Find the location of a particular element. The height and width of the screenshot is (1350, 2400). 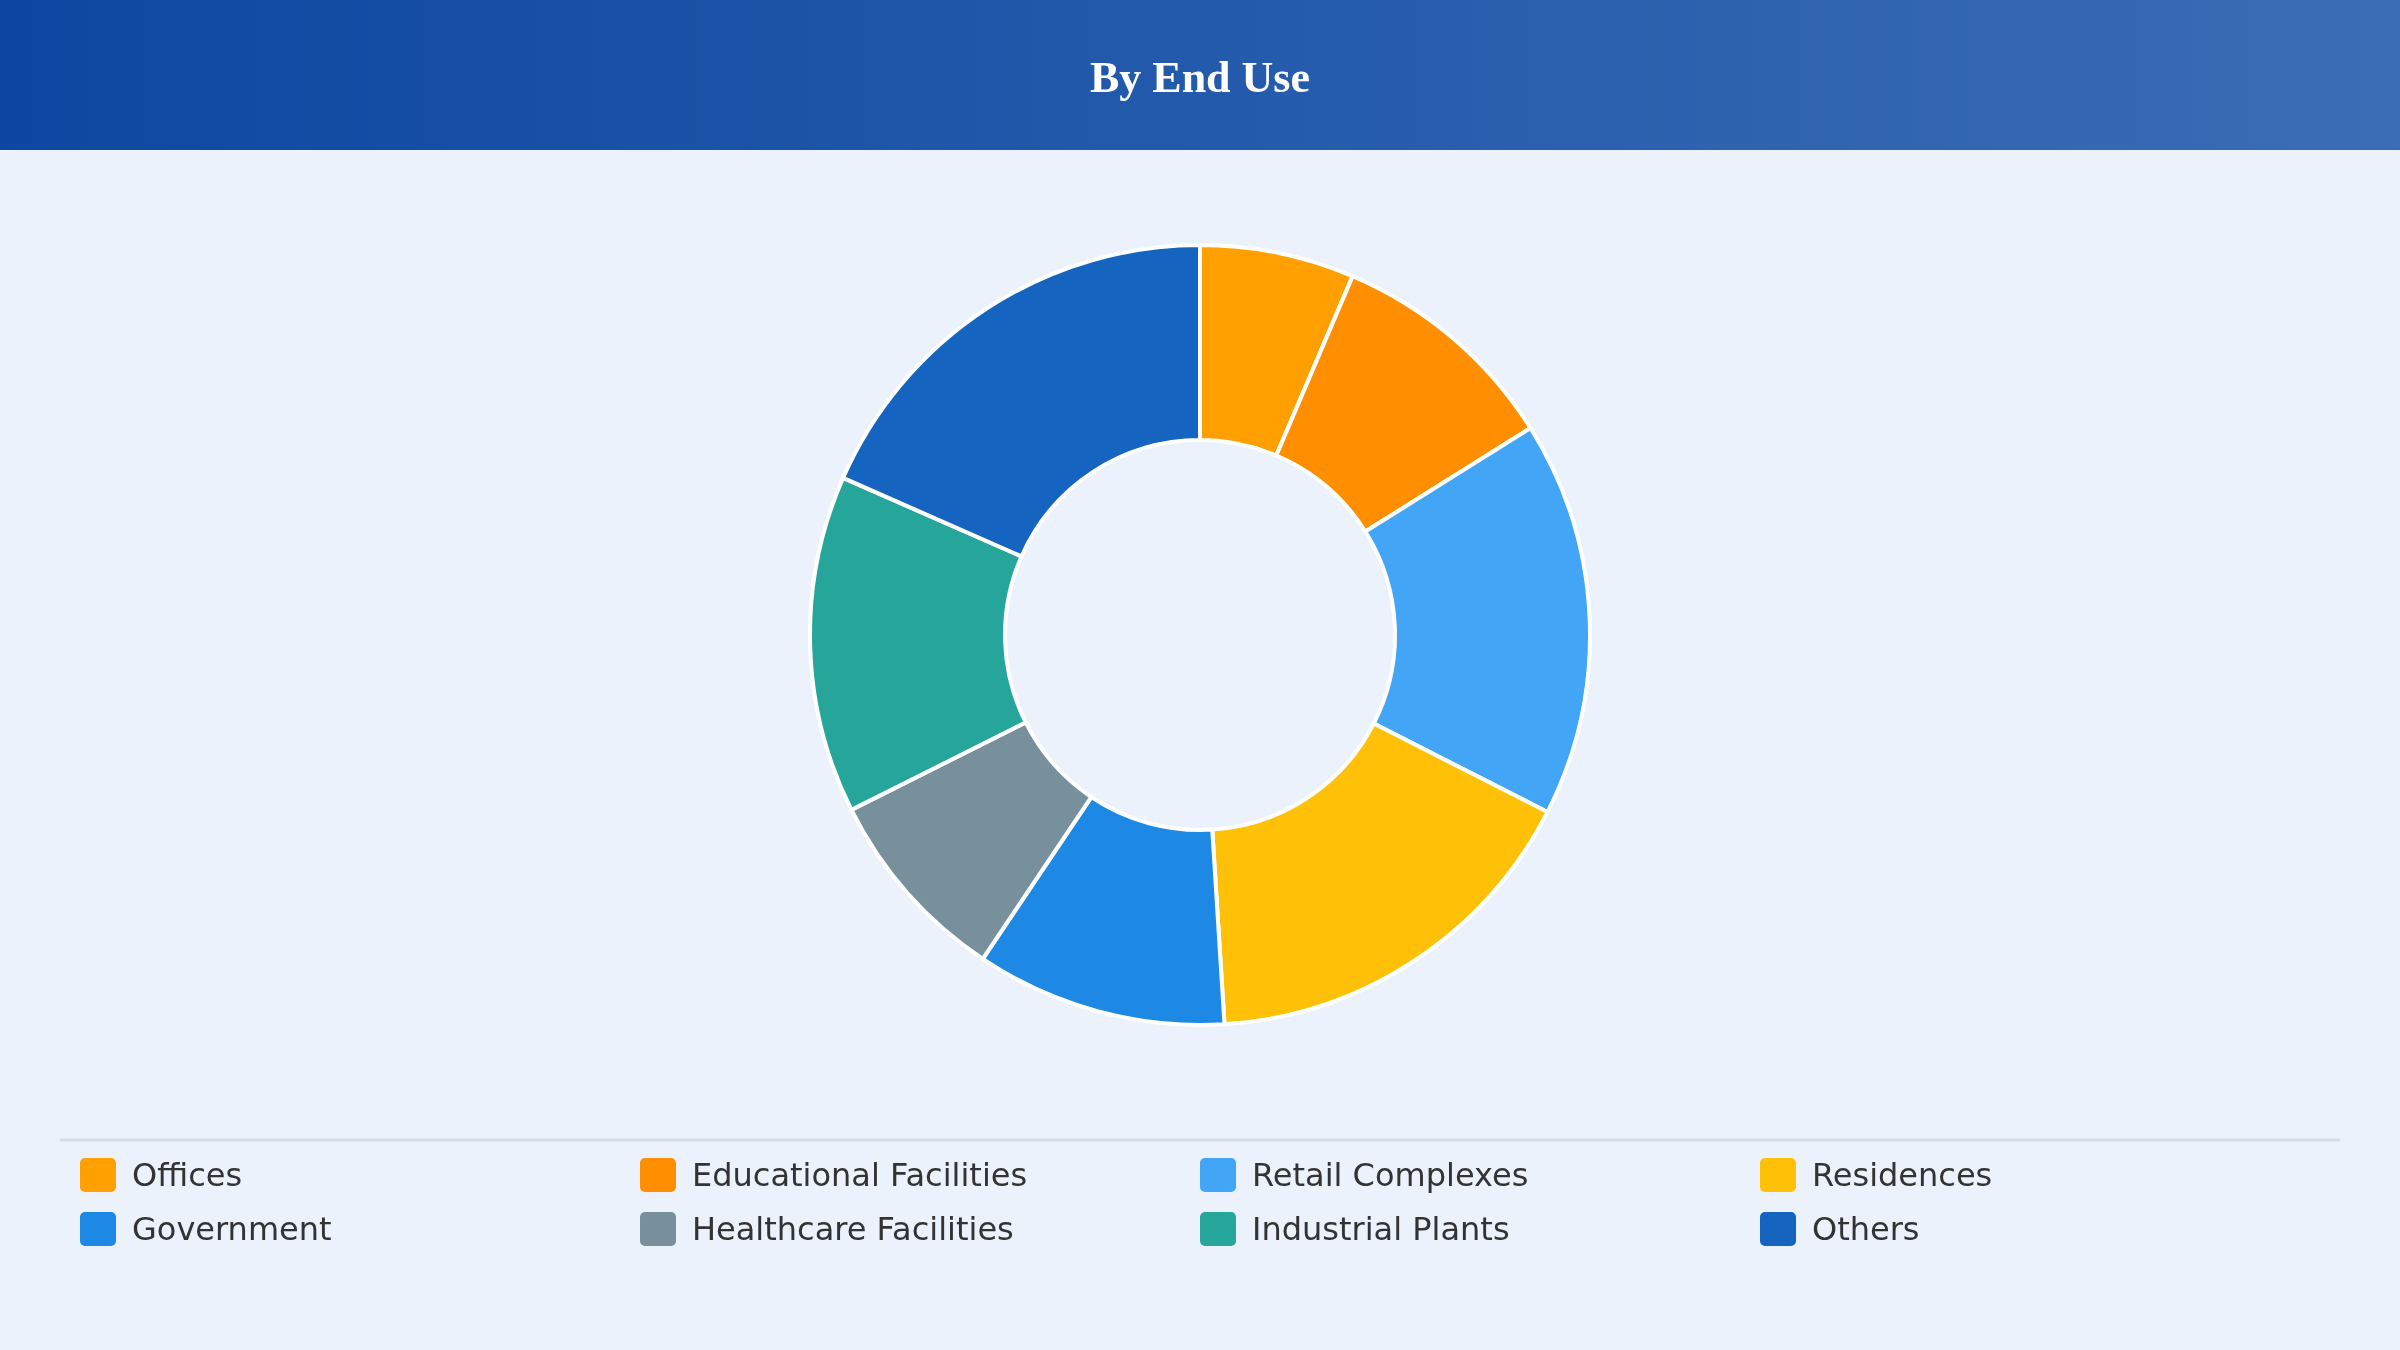

legend-label: Educational Facilities is located at coordinates (860, 1175).